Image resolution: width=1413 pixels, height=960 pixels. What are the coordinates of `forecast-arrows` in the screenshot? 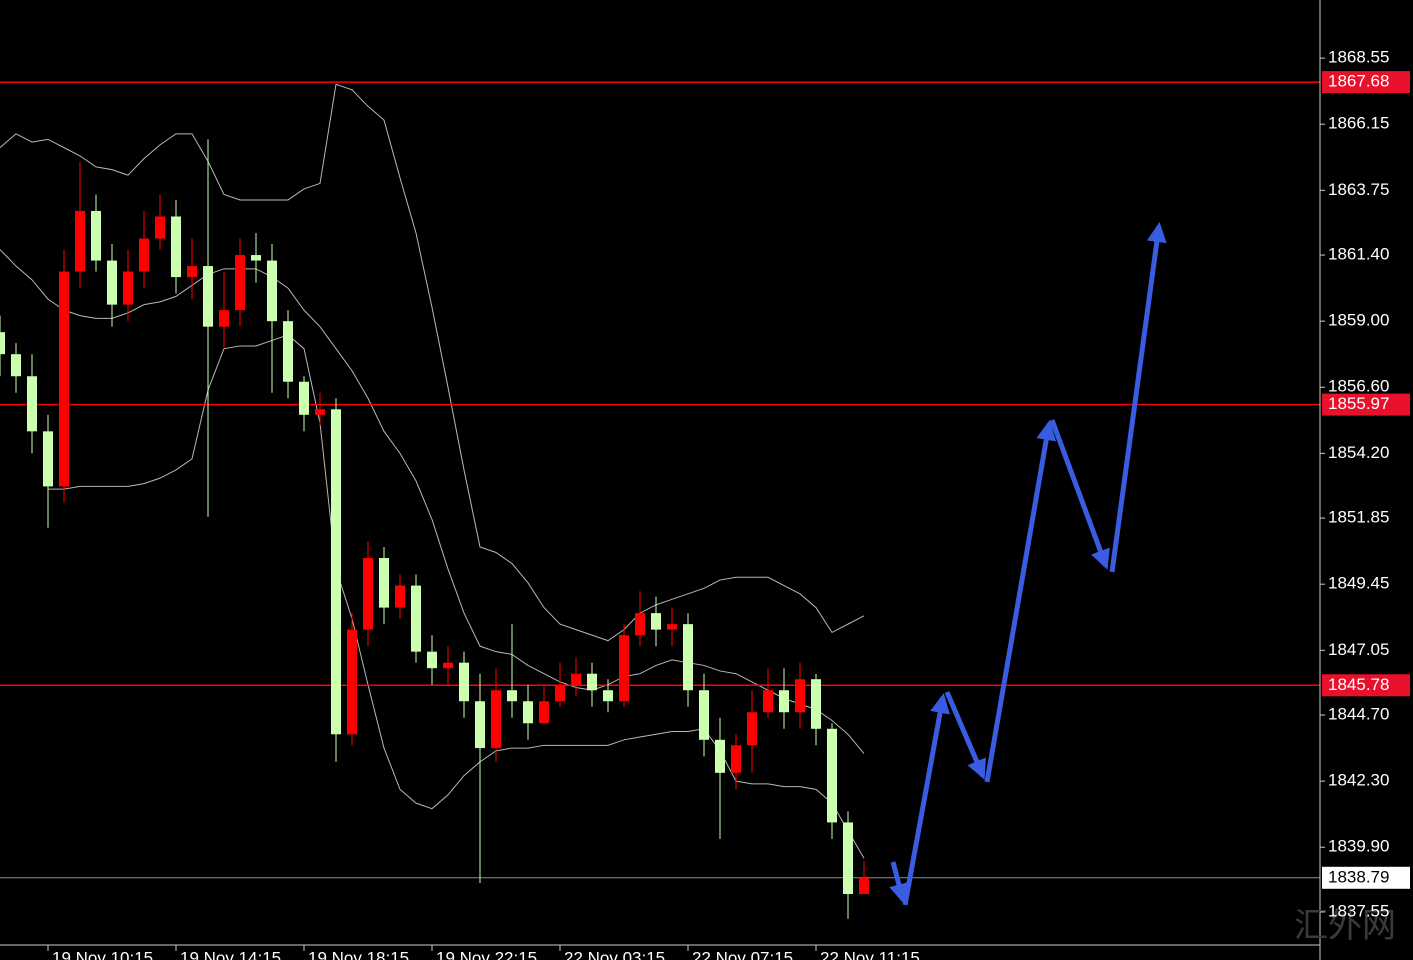 It's located at (1028, 564).